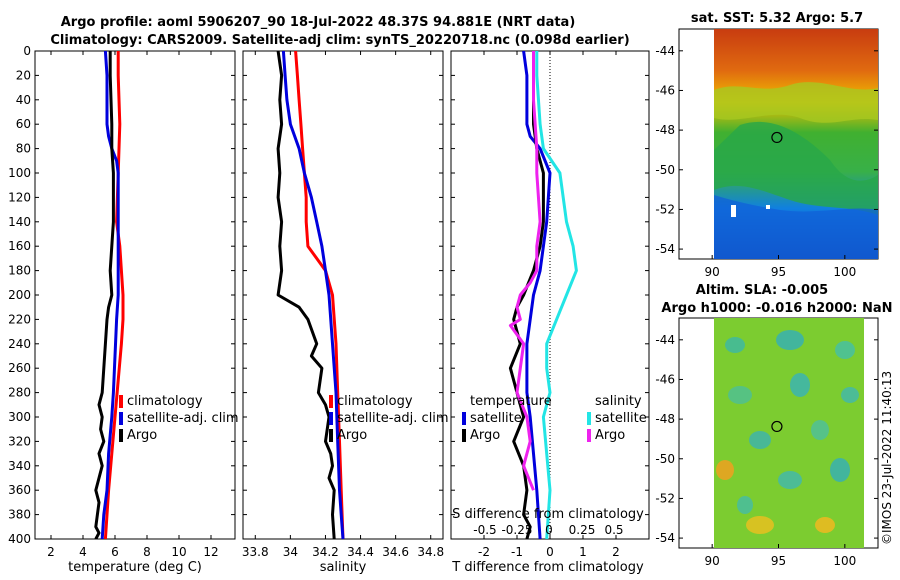 This screenshot has height=580, width=900. I want to click on sla-eddies, so click(787, 432).